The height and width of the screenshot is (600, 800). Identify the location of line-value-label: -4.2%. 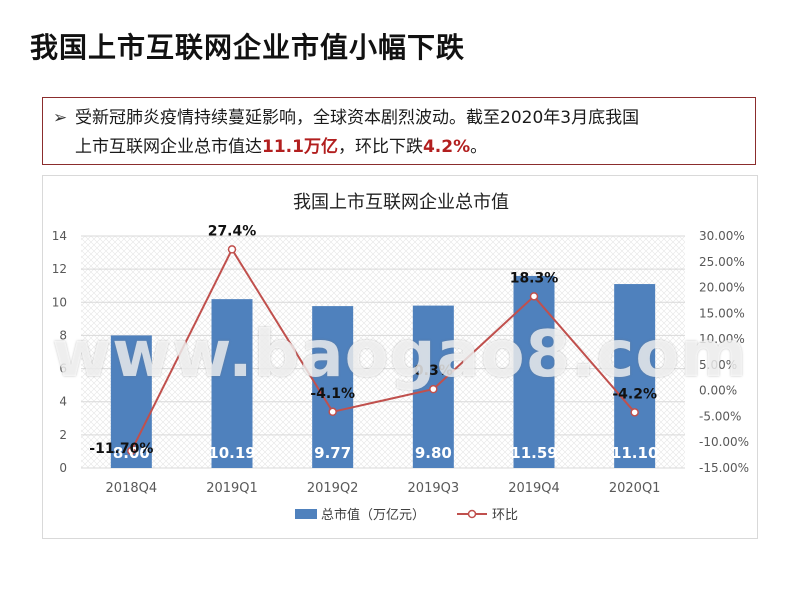
(634, 394).